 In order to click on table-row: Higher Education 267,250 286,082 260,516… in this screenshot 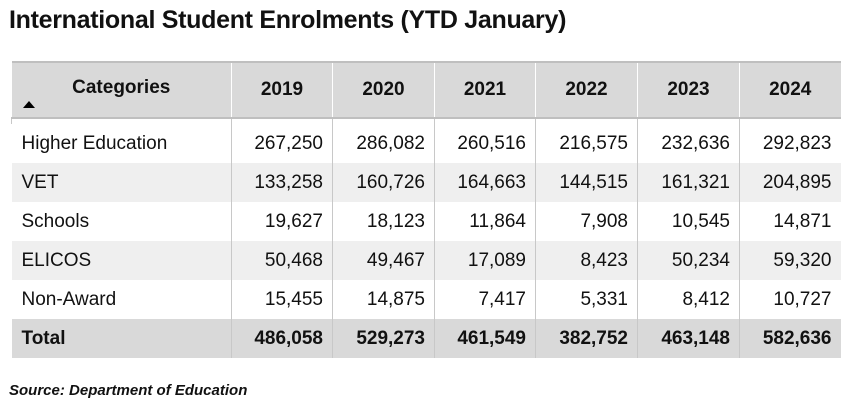, I will do `click(426, 143)`.